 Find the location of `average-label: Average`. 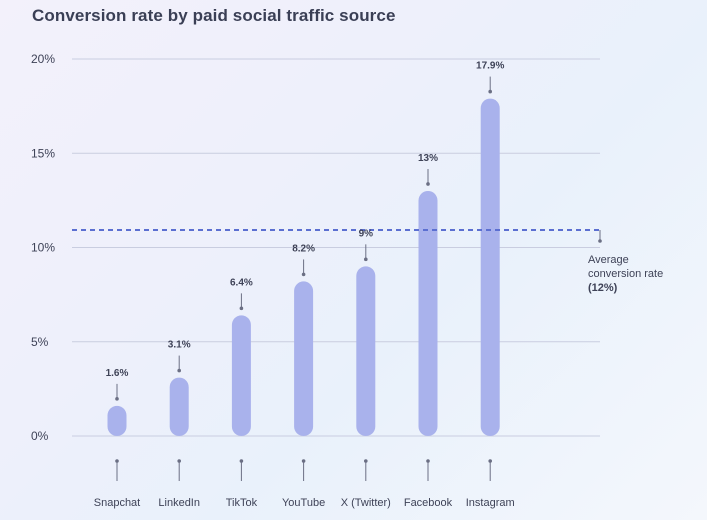

average-label: Average is located at coordinates (608, 260).